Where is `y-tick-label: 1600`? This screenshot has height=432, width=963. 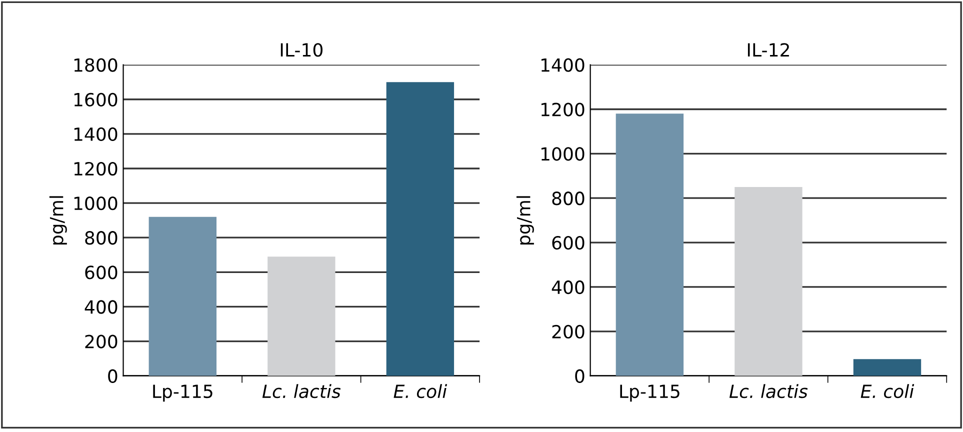 y-tick-label: 1600 is located at coordinates (96, 99).